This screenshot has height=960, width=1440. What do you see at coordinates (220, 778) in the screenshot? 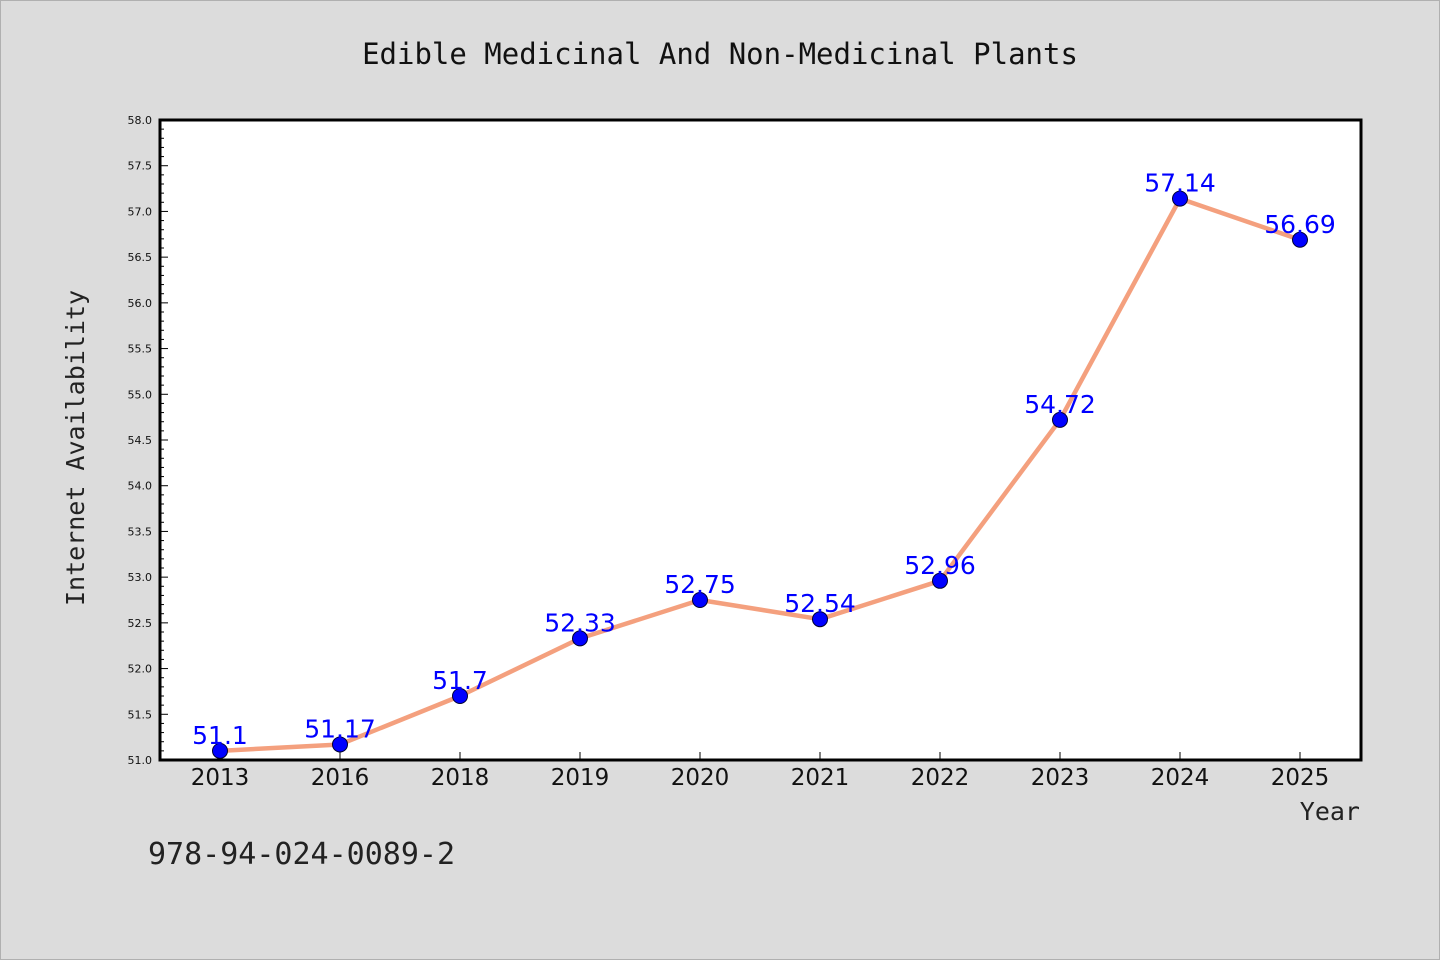
I see `x-tick-label: 2013` at bounding box center [220, 778].